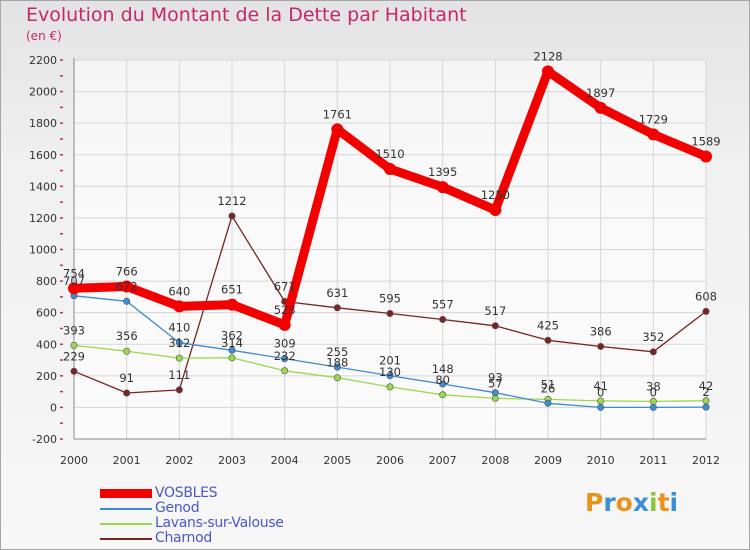  I want to click on y-tick-label: 1000, so click(43, 250).